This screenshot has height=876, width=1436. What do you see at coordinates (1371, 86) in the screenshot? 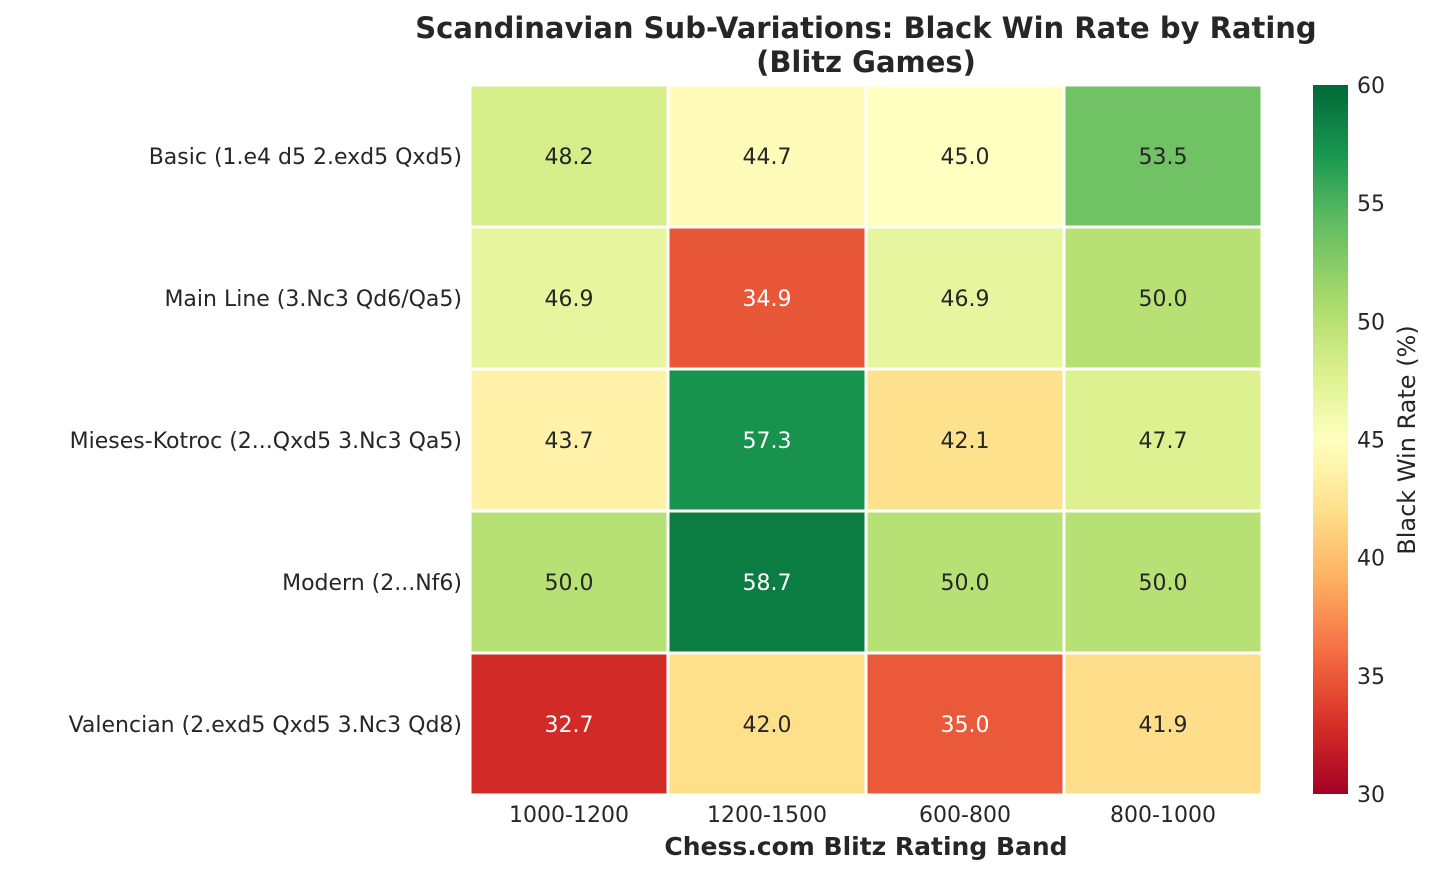
I see `colorbar-tick-label: 60` at bounding box center [1371, 86].